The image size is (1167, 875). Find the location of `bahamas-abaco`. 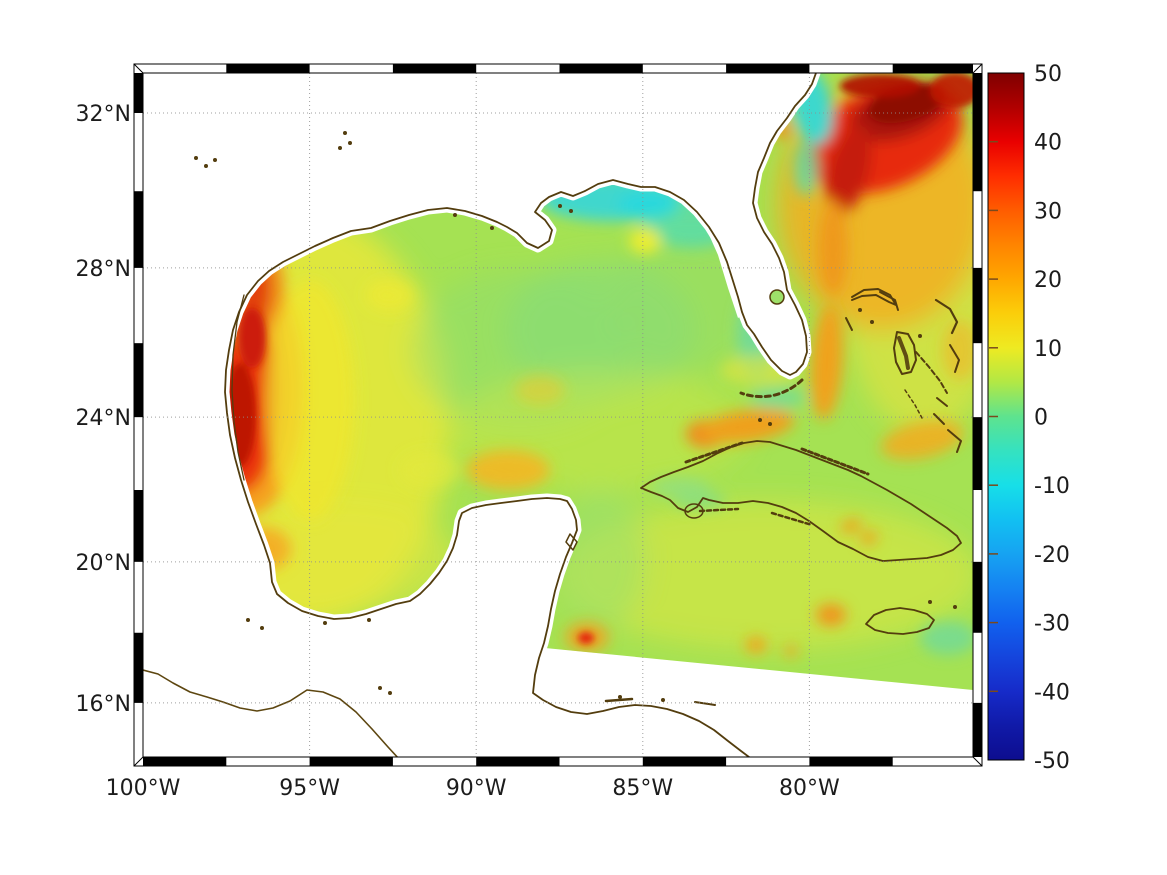

bahamas-abaco is located at coordinates (889, 301).